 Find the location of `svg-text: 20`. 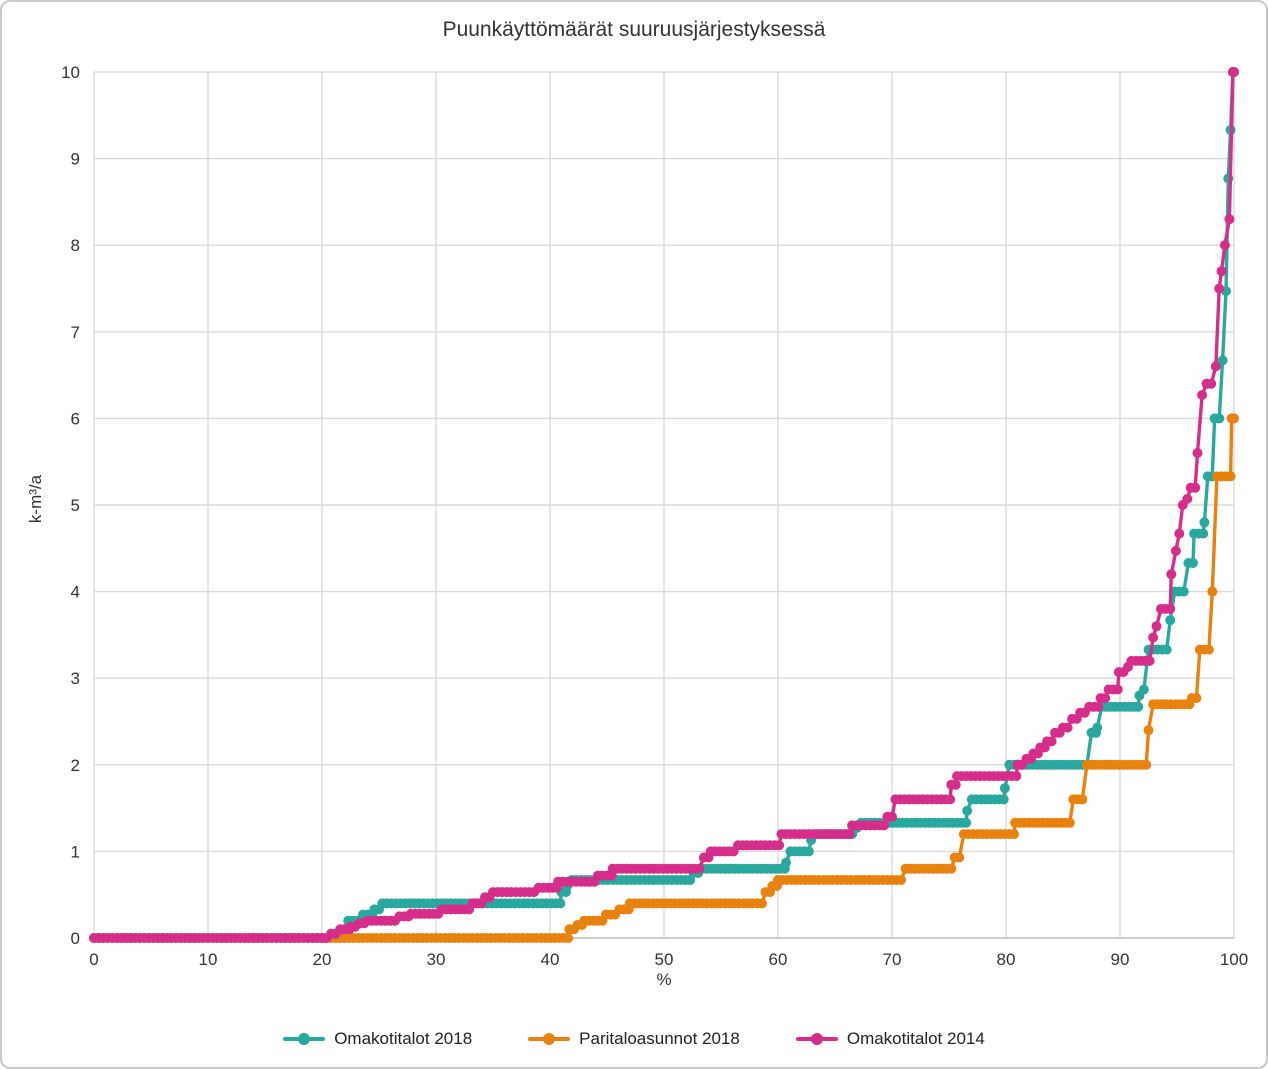

svg-text: 20 is located at coordinates (322, 959).